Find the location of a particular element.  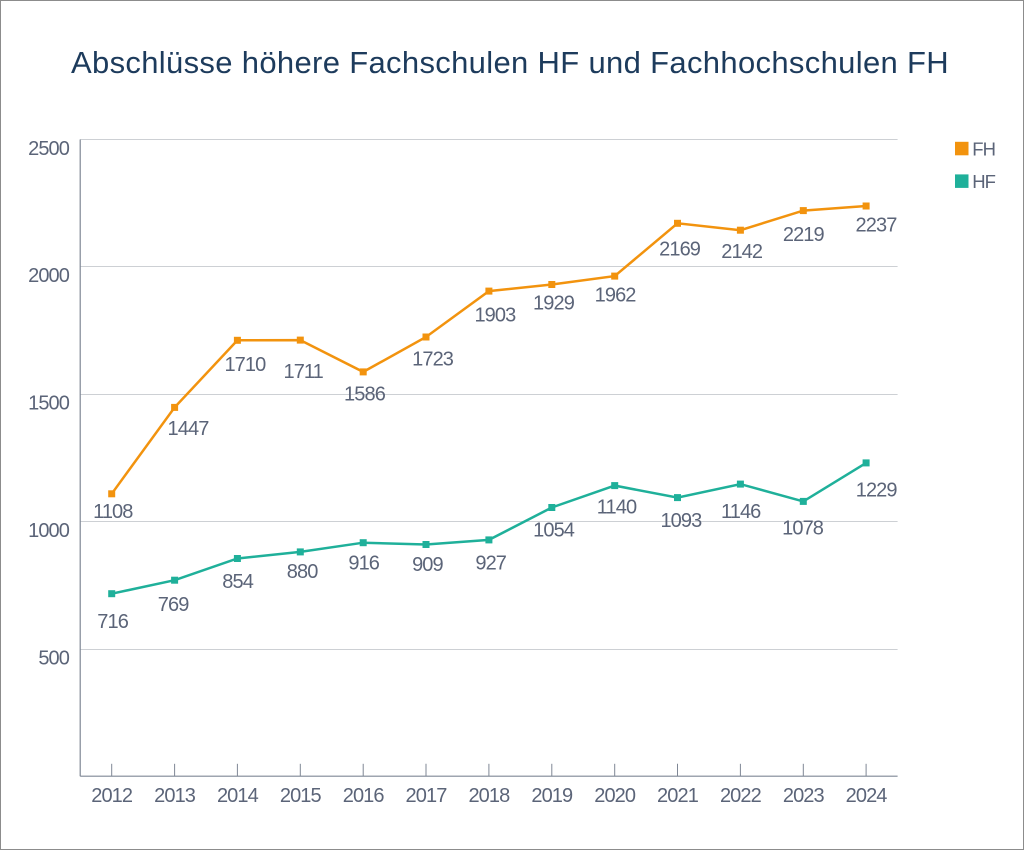

svg-text: 1108 is located at coordinates (113, 512).